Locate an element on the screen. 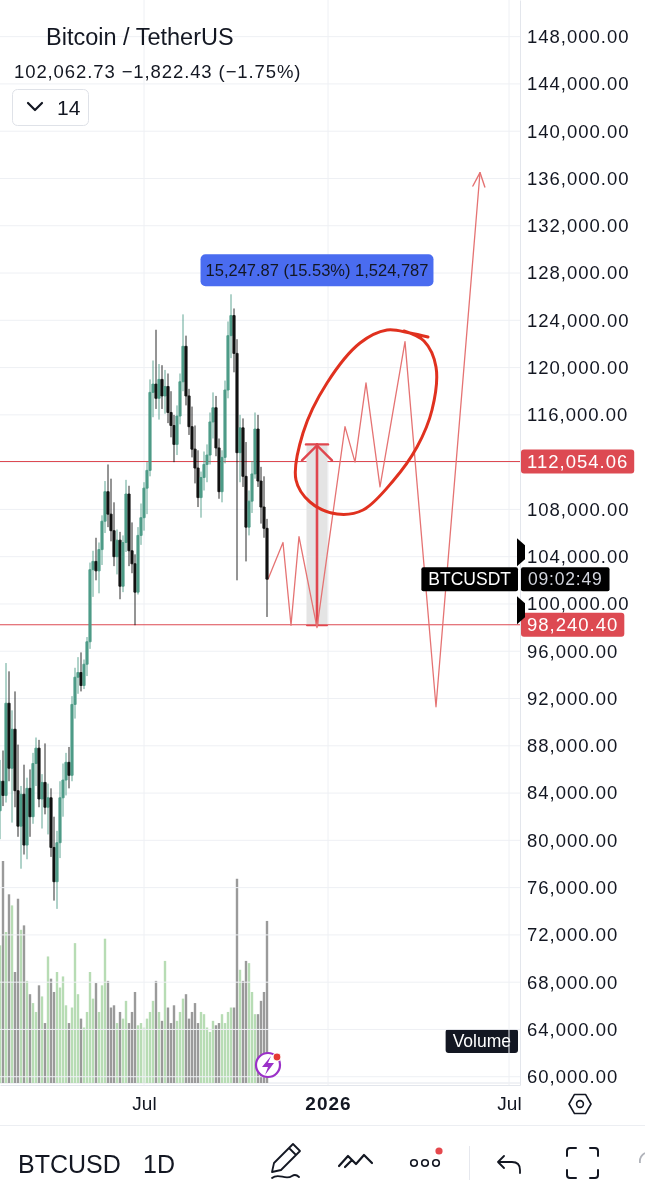  y-tick-label: 100,000.00 is located at coordinates (578, 604).